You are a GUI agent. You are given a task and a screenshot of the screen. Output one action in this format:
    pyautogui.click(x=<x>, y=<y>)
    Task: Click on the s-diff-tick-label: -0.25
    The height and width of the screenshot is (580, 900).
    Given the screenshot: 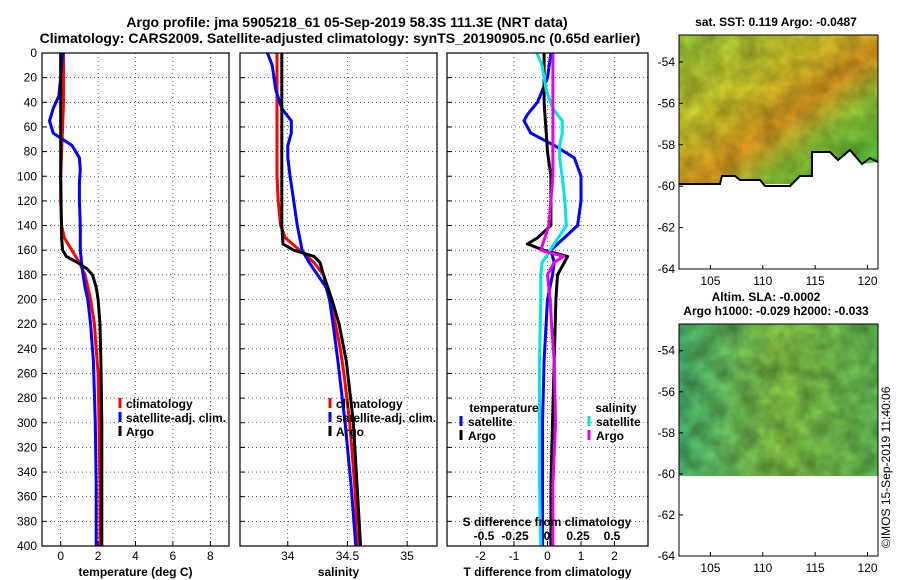 What is the action you would take?
    pyautogui.click(x=515, y=536)
    